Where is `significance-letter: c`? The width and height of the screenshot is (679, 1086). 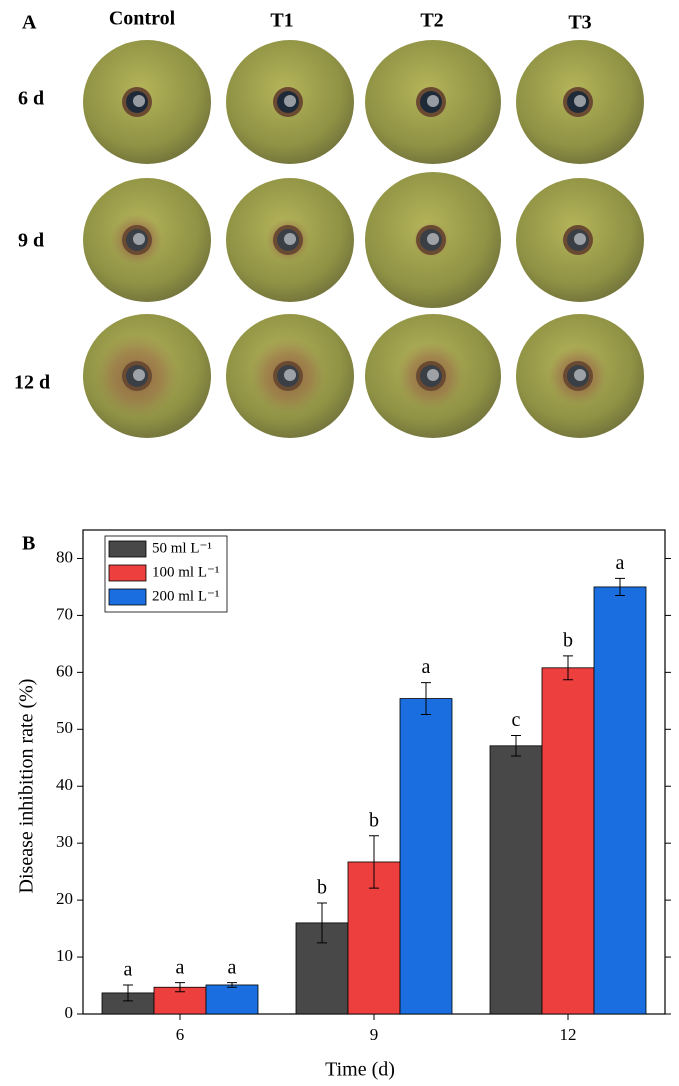 significance-letter: c is located at coordinates (516, 720).